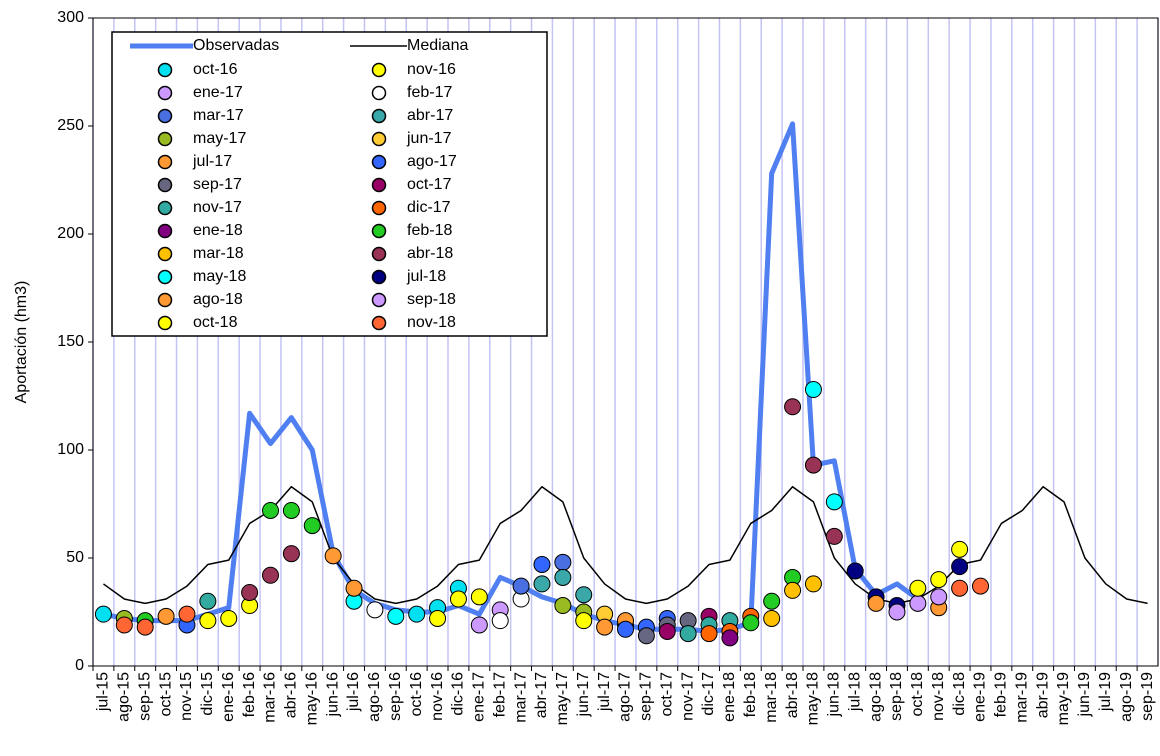  What do you see at coordinates (430, 253) in the screenshot?
I see `legend-label: abr-18` at bounding box center [430, 253].